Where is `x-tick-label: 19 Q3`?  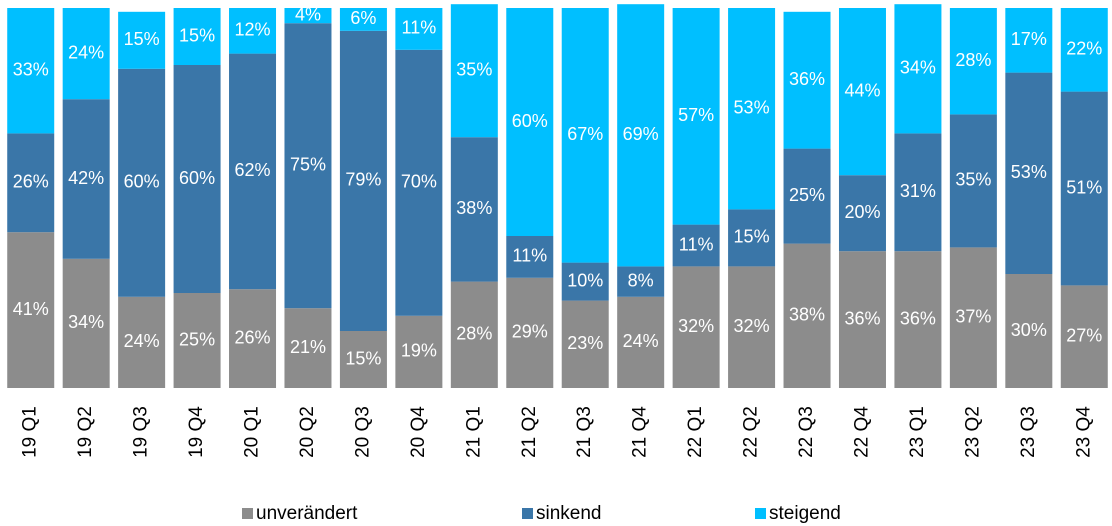
x-tick-label: 19 Q3 is located at coordinates (141, 432).